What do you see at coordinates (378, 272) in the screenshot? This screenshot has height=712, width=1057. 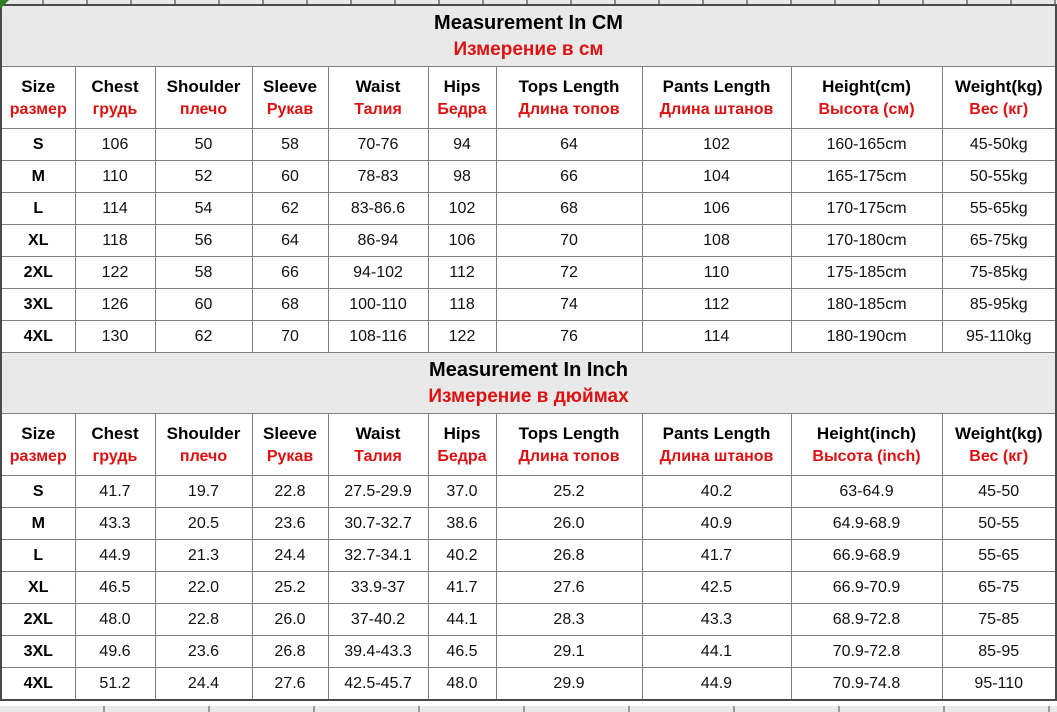 I see `value-cell: 94-102` at bounding box center [378, 272].